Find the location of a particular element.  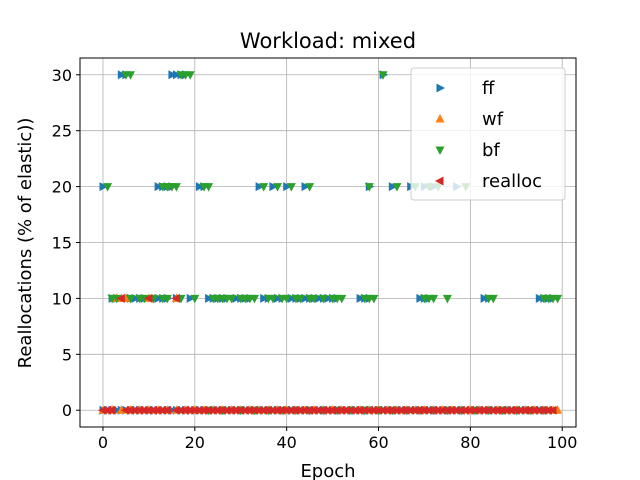

legend-label-wf: wf is located at coordinates (493, 119).